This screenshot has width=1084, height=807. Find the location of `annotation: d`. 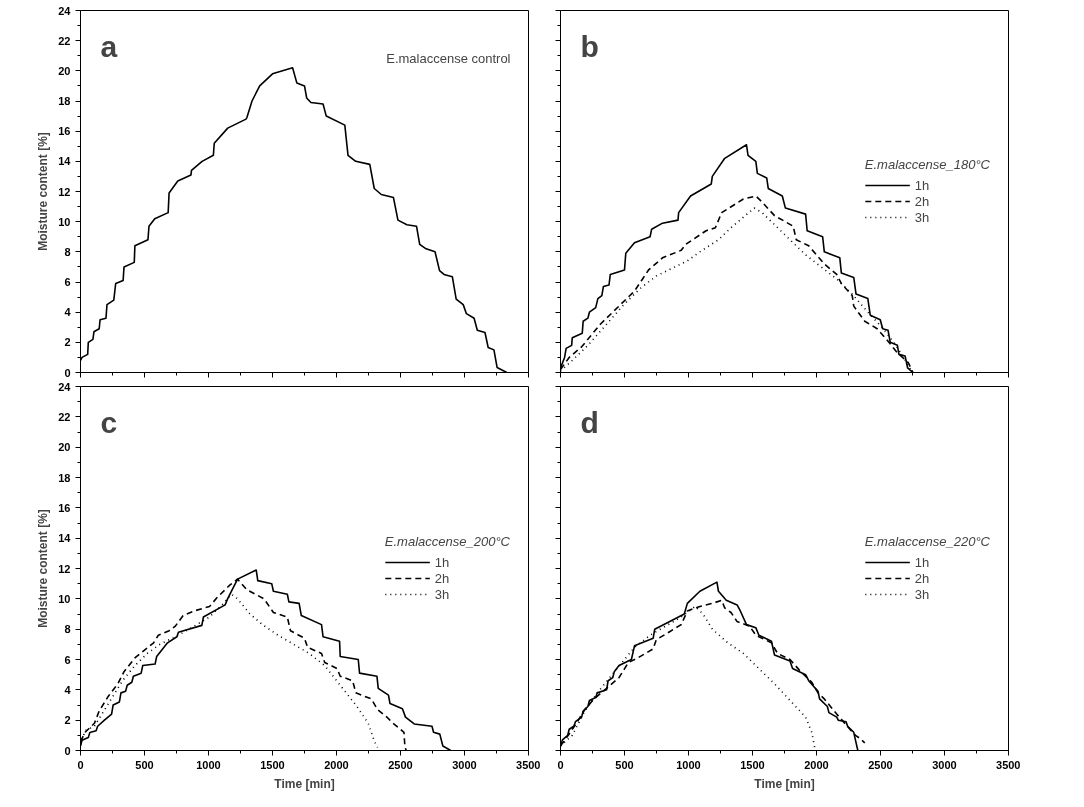

annotation: d is located at coordinates (589, 422).